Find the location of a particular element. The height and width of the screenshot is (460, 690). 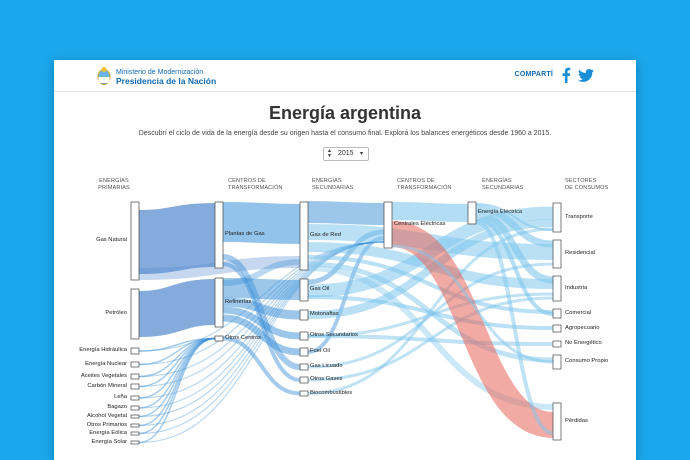

node-otros-centros is located at coordinates (219, 338).